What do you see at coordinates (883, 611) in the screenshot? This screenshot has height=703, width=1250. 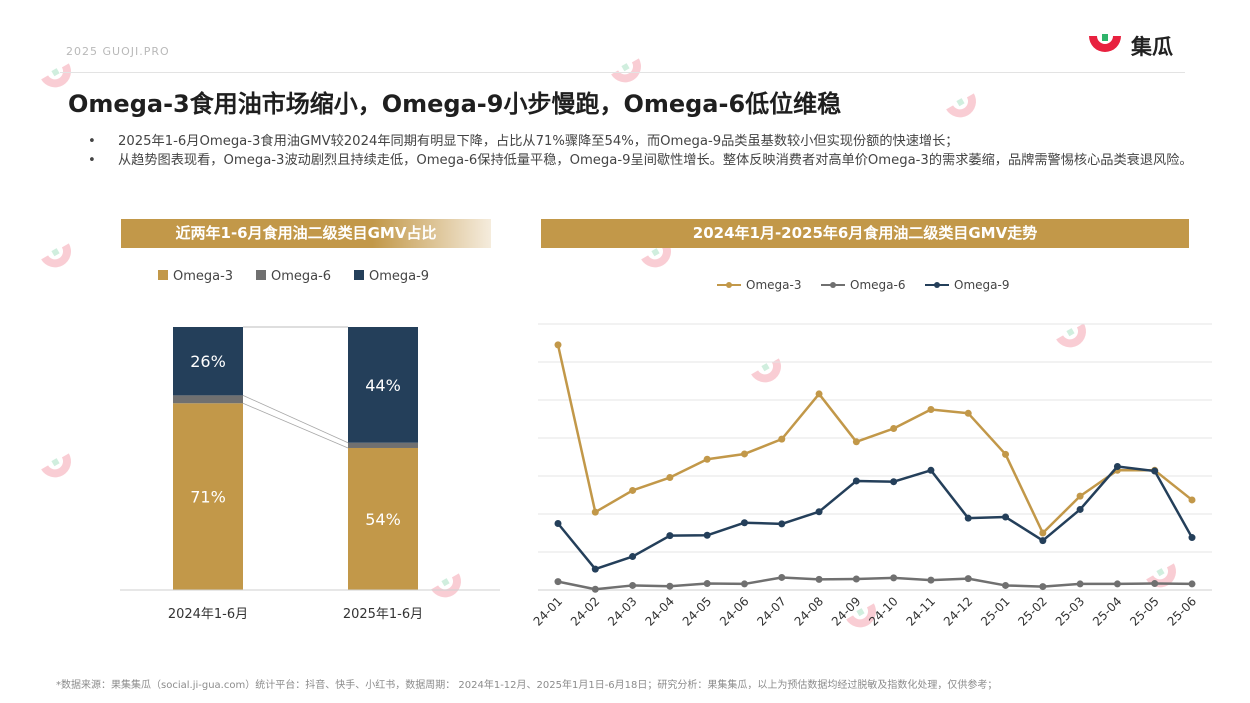 I see `x-tick-label: 24-10` at bounding box center [883, 611].